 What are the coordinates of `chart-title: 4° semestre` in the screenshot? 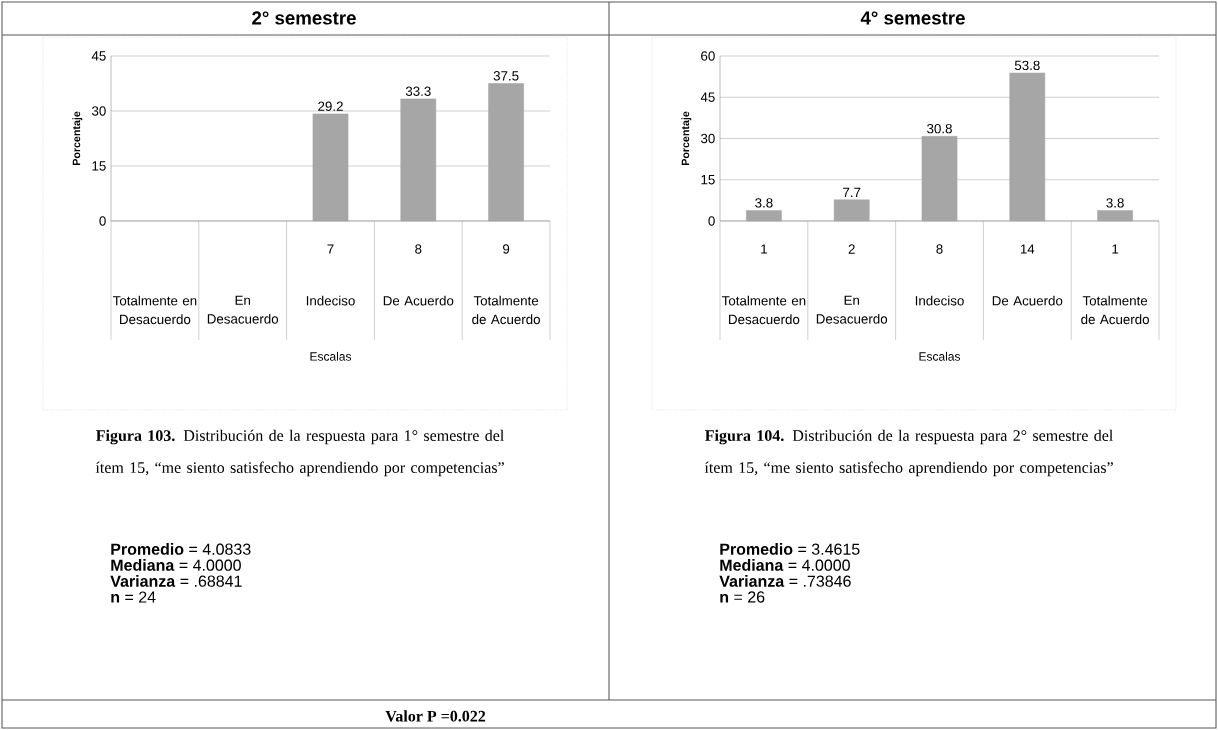 It's located at (912, 18).